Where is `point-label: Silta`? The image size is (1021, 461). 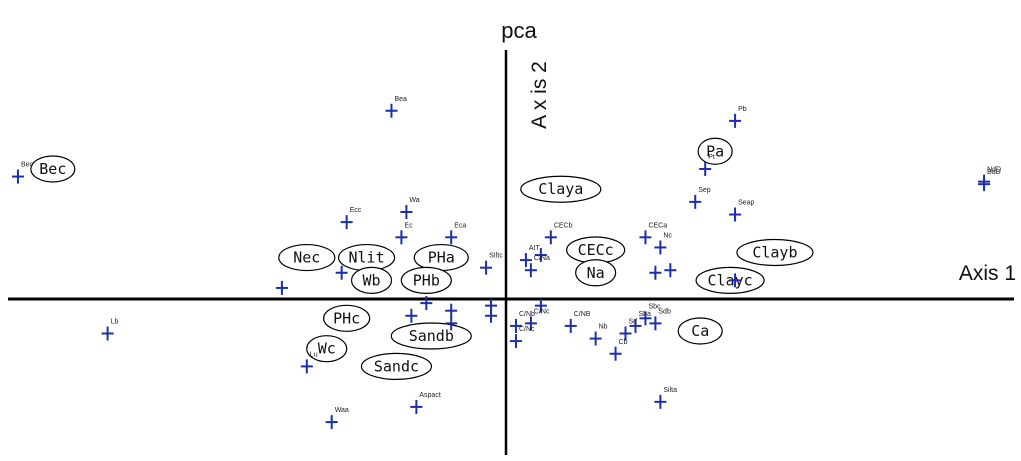
point-label: Silta is located at coordinates (670, 390).